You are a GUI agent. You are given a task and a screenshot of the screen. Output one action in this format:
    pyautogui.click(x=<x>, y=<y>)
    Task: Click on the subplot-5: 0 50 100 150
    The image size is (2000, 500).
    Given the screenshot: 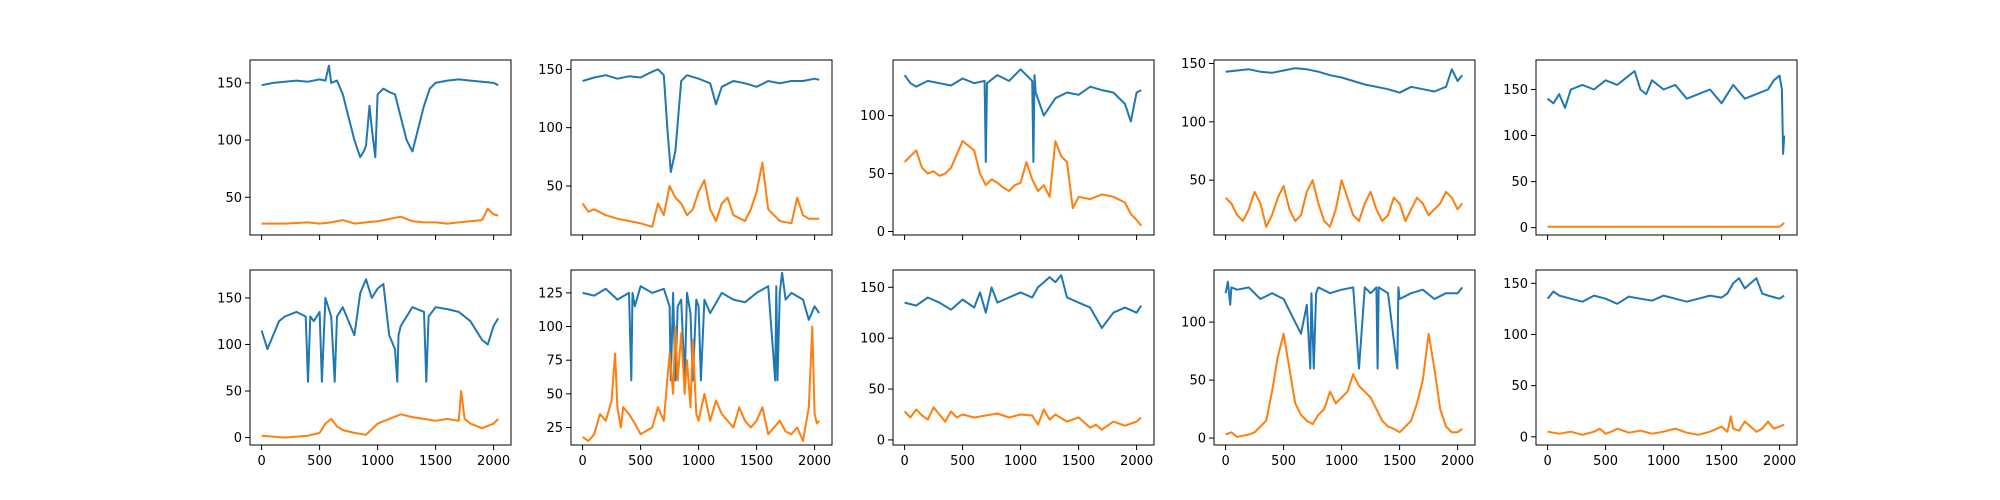 What is the action you would take?
    pyautogui.click(x=1650, y=149)
    